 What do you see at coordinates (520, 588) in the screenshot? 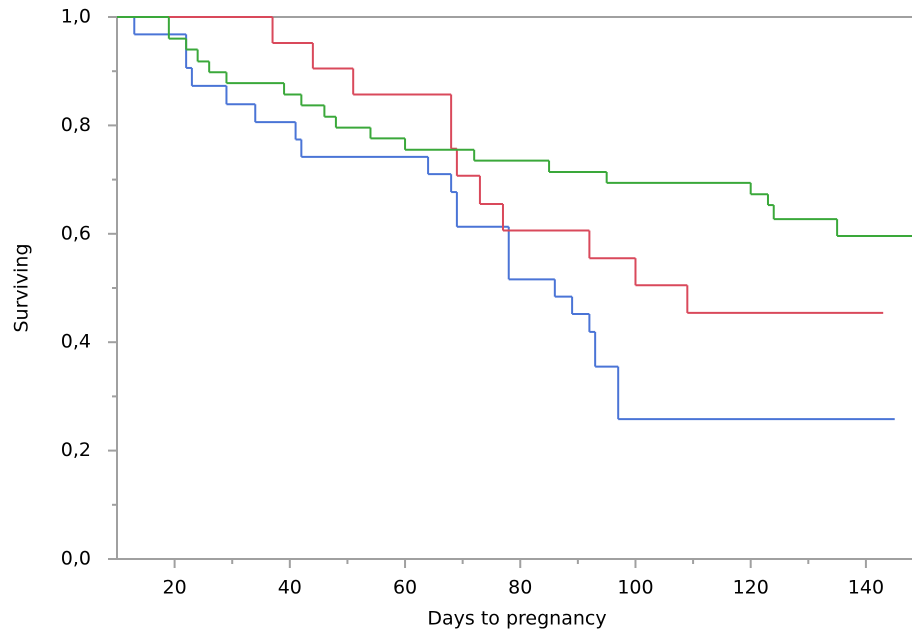
I see `x-tick-label: 80` at bounding box center [520, 588].